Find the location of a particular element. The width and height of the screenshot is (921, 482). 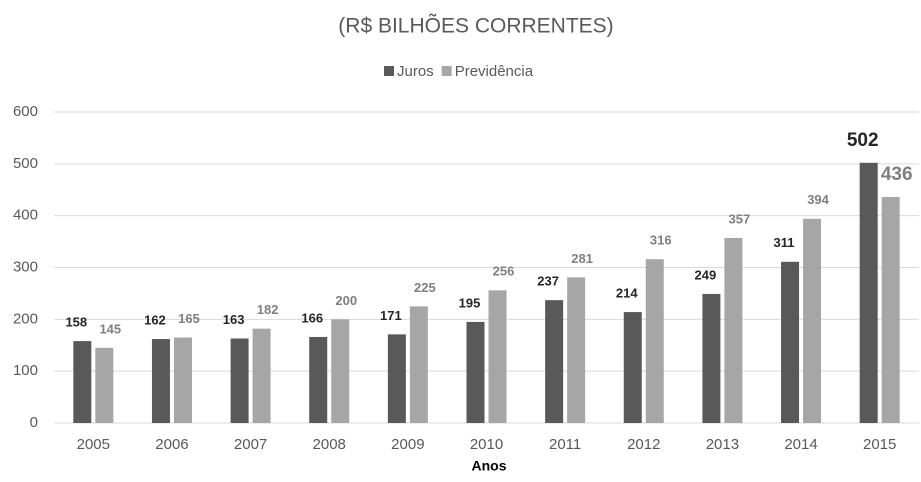

data-label: 281 is located at coordinates (582, 258).